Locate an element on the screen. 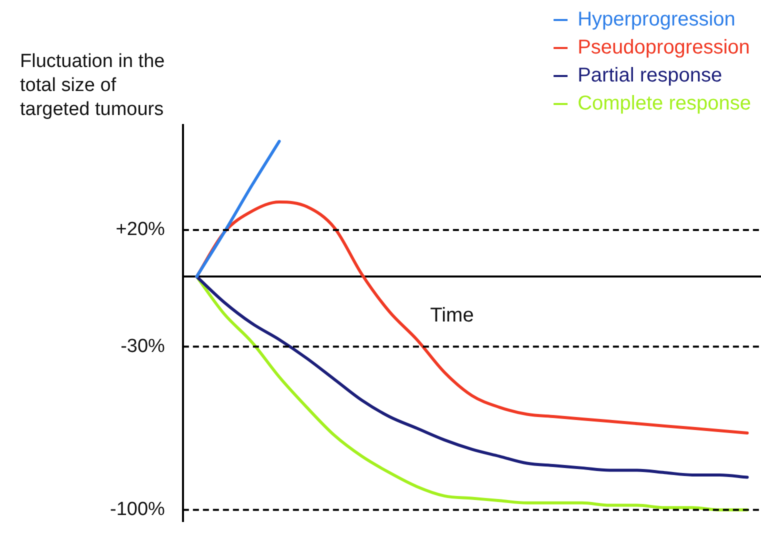  legend-label: Hyperprogression is located at coordinates (657, 19).